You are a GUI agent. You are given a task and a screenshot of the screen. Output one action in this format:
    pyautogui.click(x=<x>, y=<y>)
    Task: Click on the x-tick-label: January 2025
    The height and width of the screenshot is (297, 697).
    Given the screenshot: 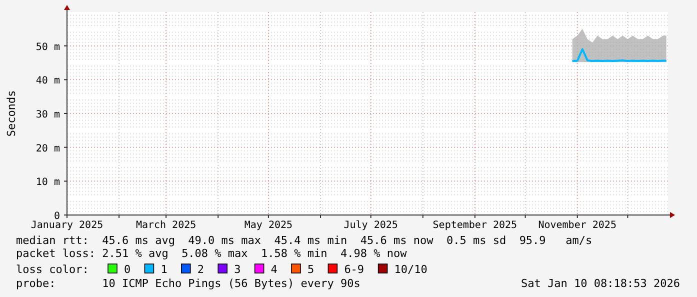 What is the action you would take?
    pyautogui.click(x=67, y=225)
    